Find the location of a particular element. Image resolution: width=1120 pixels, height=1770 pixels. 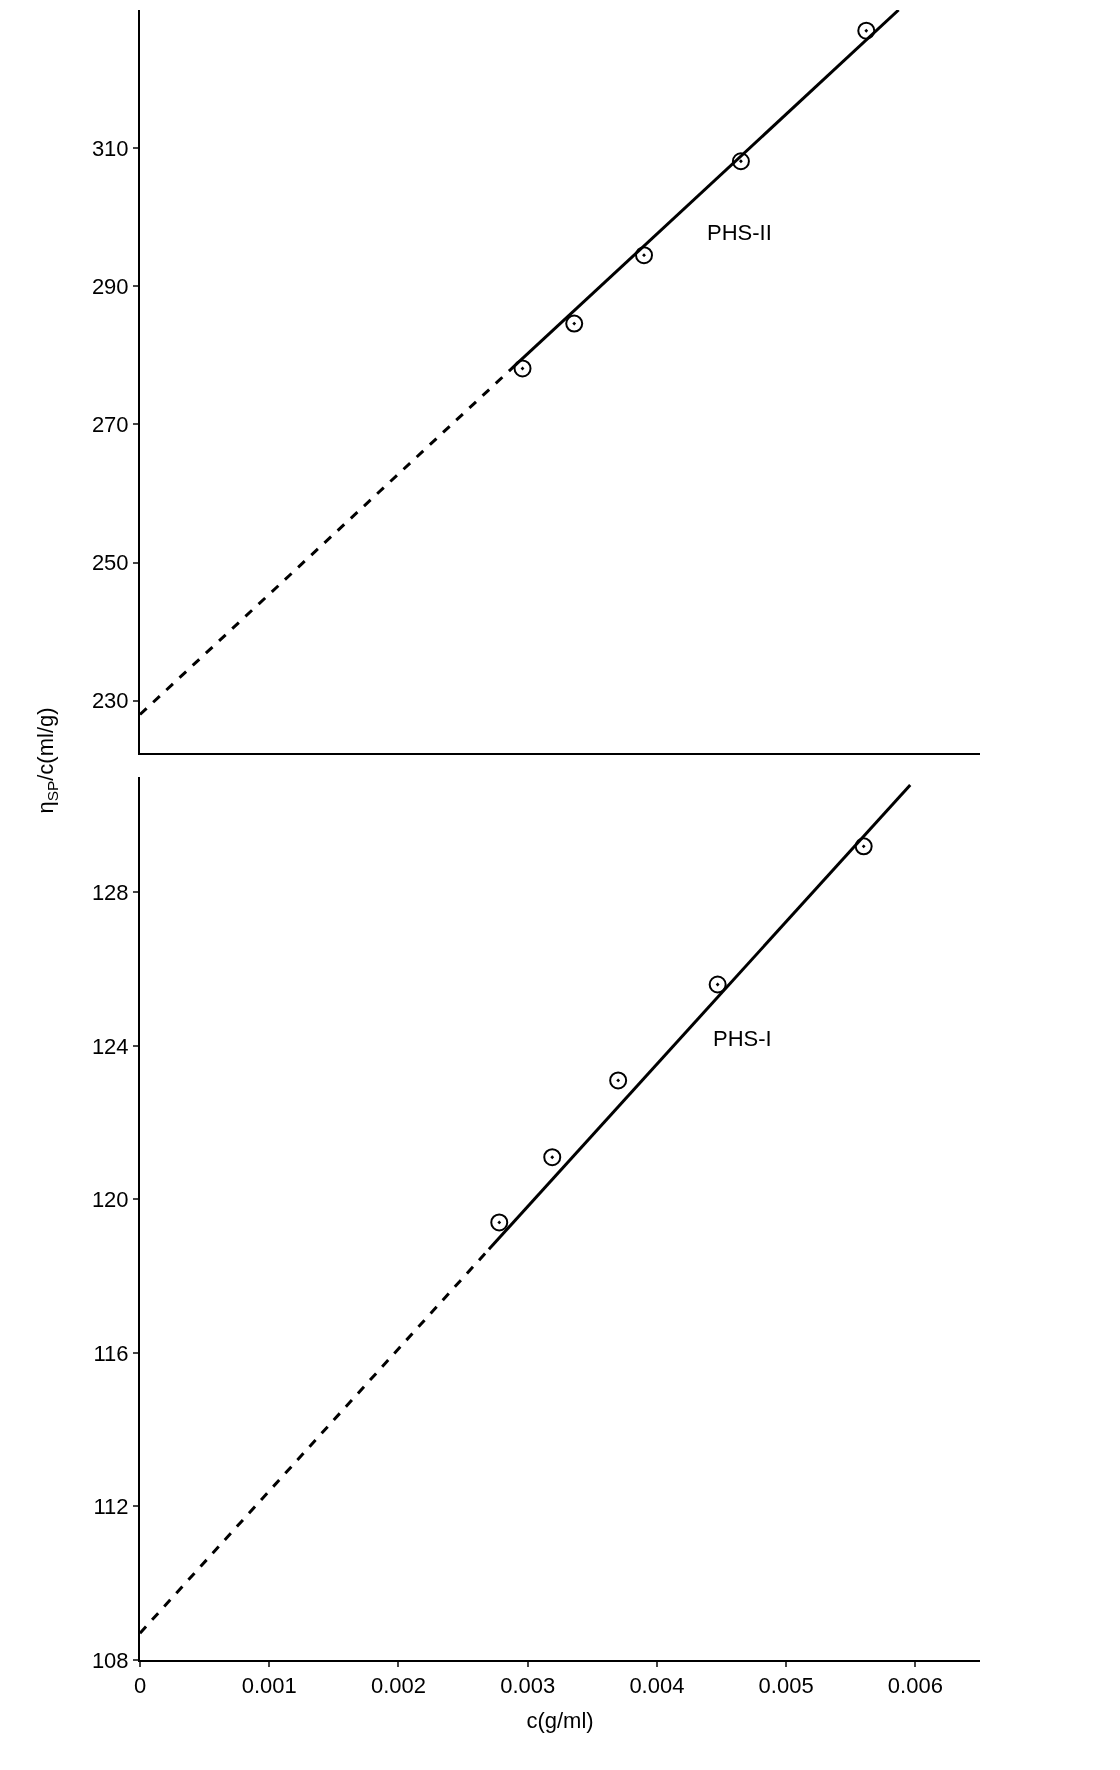

x-tick-label: 0.003 is located at coordinates (528, 1686).